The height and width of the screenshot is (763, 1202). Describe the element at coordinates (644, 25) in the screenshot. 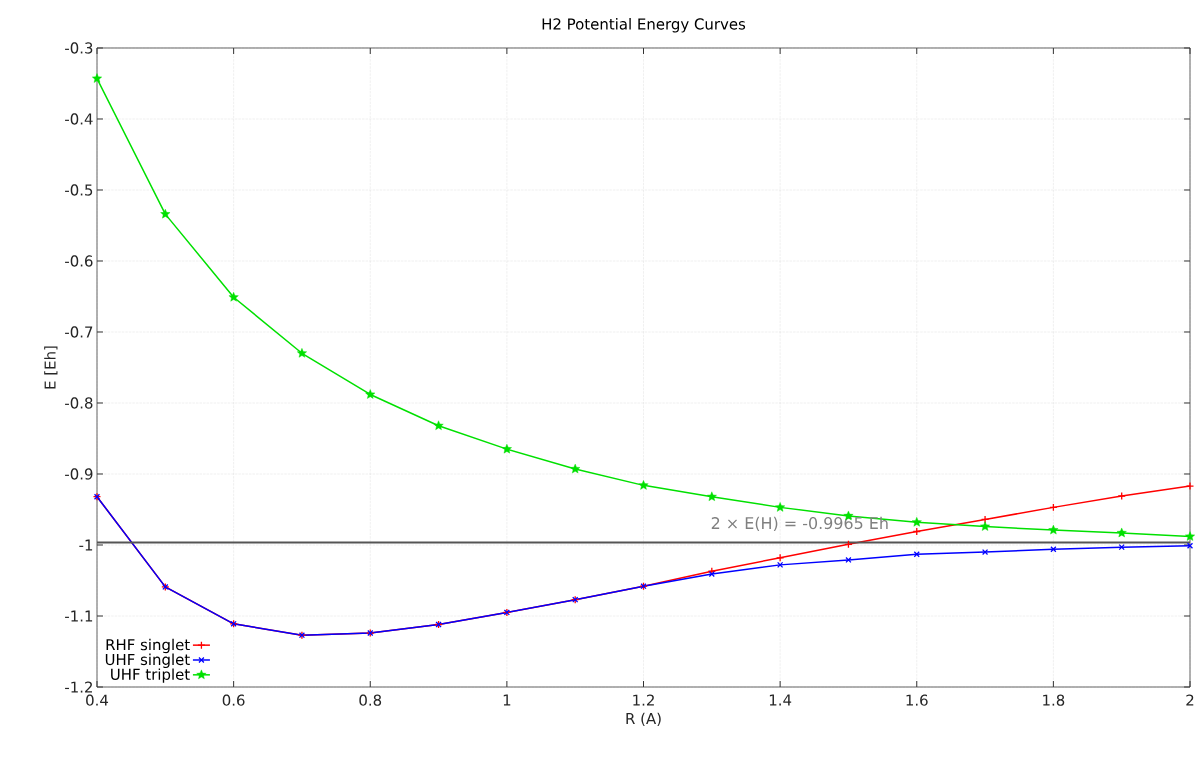

I see `chart-title: H2 Potential Energy Curves` at that location.